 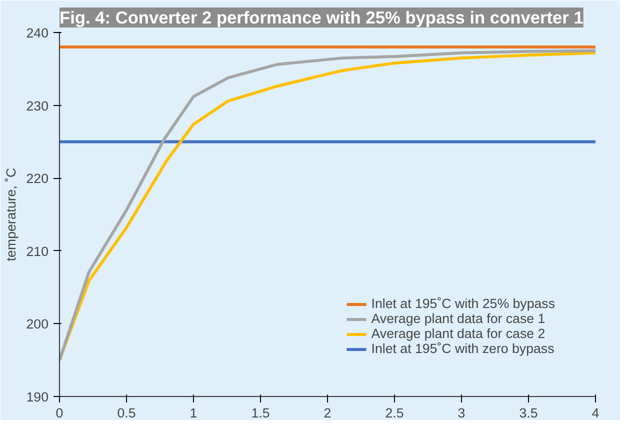 What do you see at coordinates (328, 413) in the screenshot?
I see `x-tick-label: 2` at bounding box center [328, 413].